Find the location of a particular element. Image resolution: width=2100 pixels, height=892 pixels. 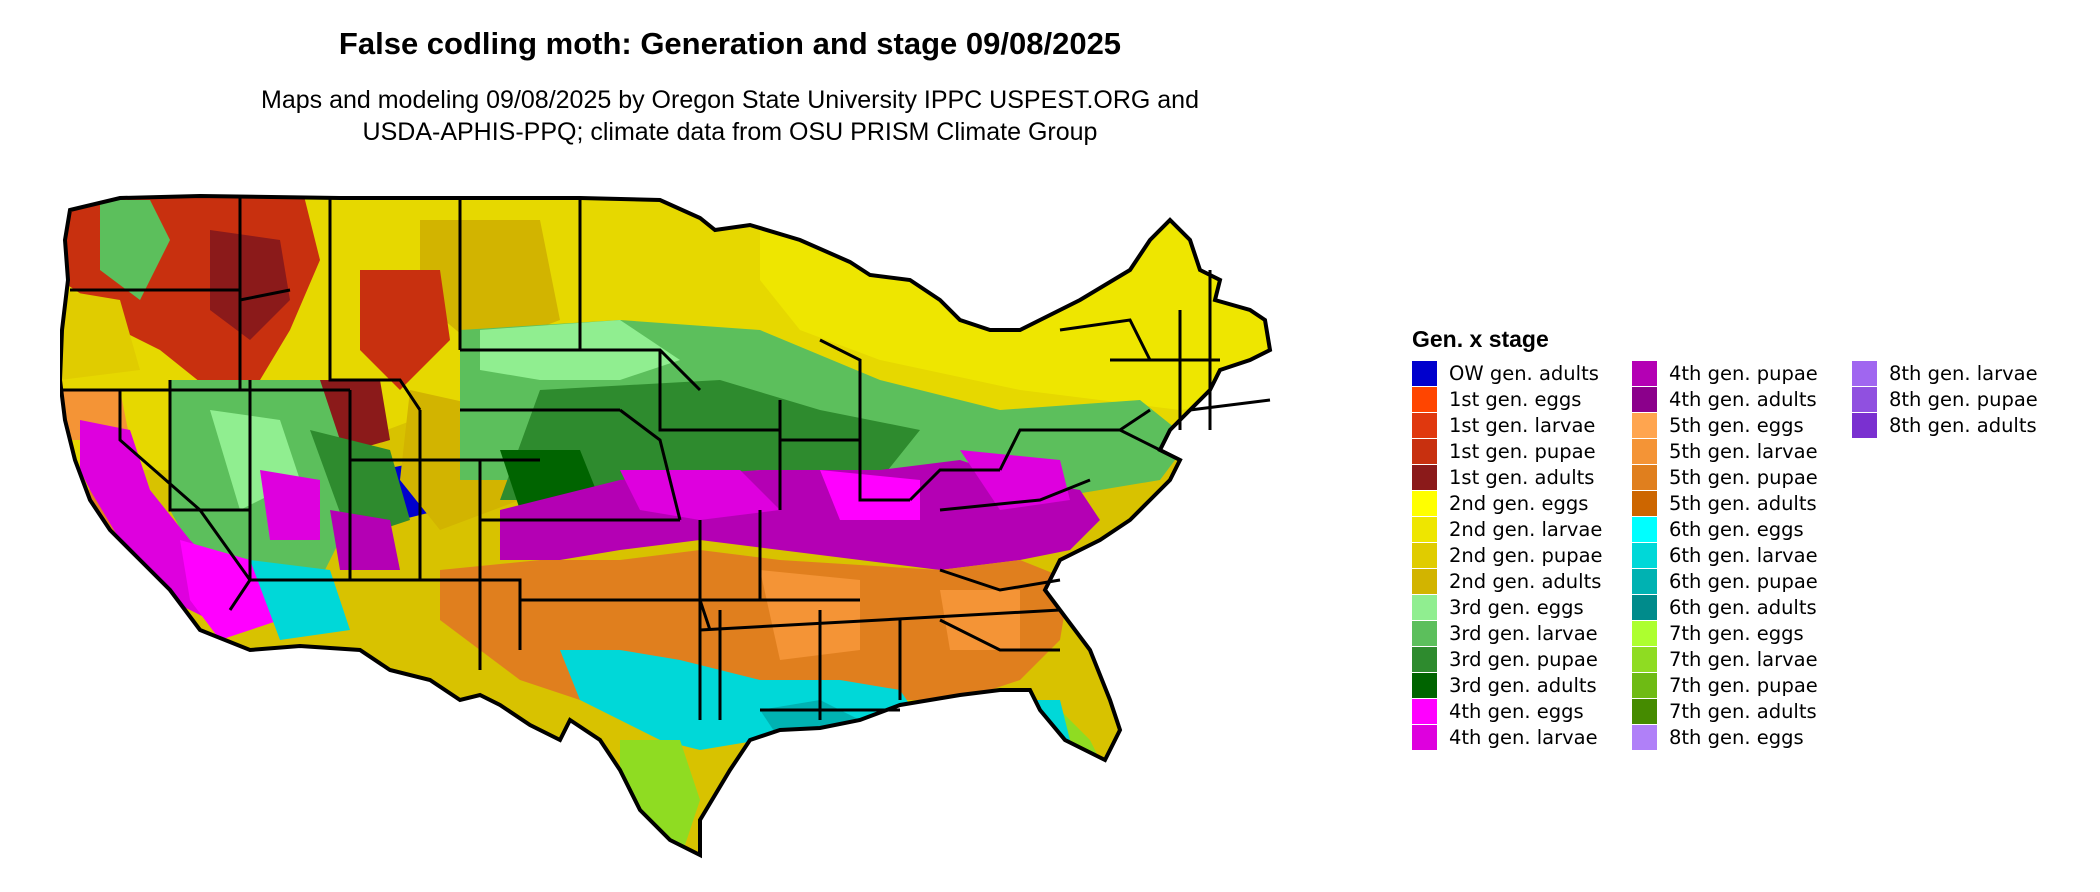

legend-label: 6th gen. eggs is located at coordinates (1736, 529).